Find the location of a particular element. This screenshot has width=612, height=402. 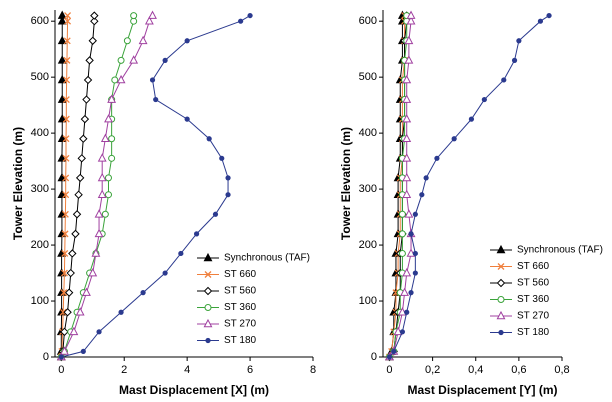

x-axis-label: Mast Displacement [Y] (m) is located at coordinates (482, 390).